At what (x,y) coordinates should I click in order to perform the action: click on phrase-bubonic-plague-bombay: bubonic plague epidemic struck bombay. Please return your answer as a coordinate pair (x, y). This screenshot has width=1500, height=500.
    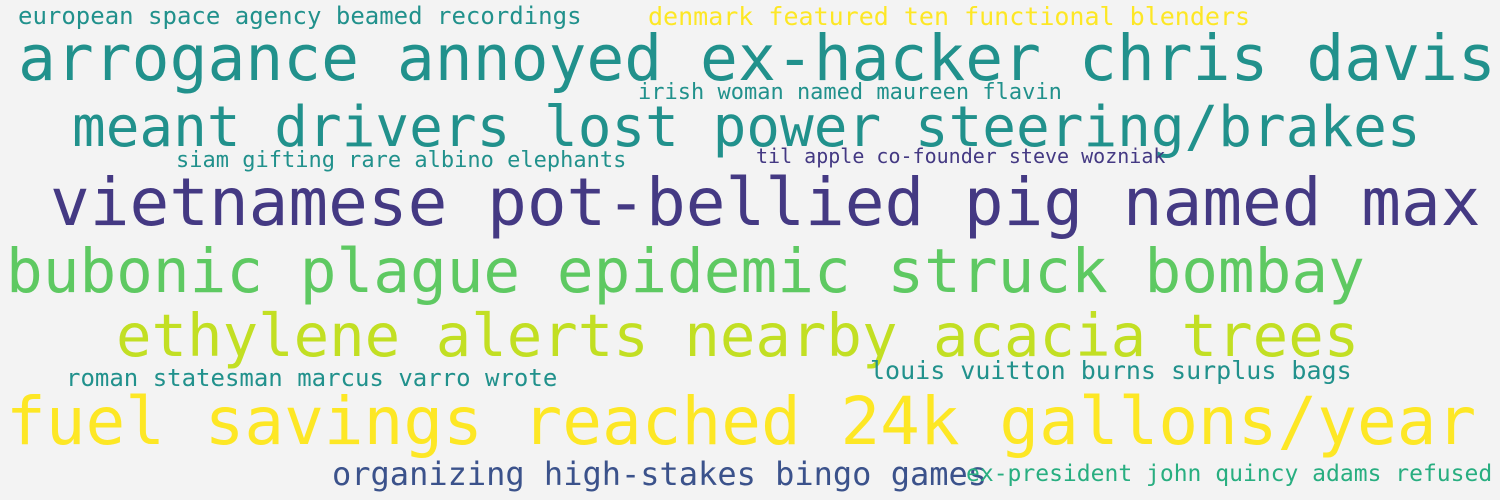
    Looking at the image, I should click on (685, 271).